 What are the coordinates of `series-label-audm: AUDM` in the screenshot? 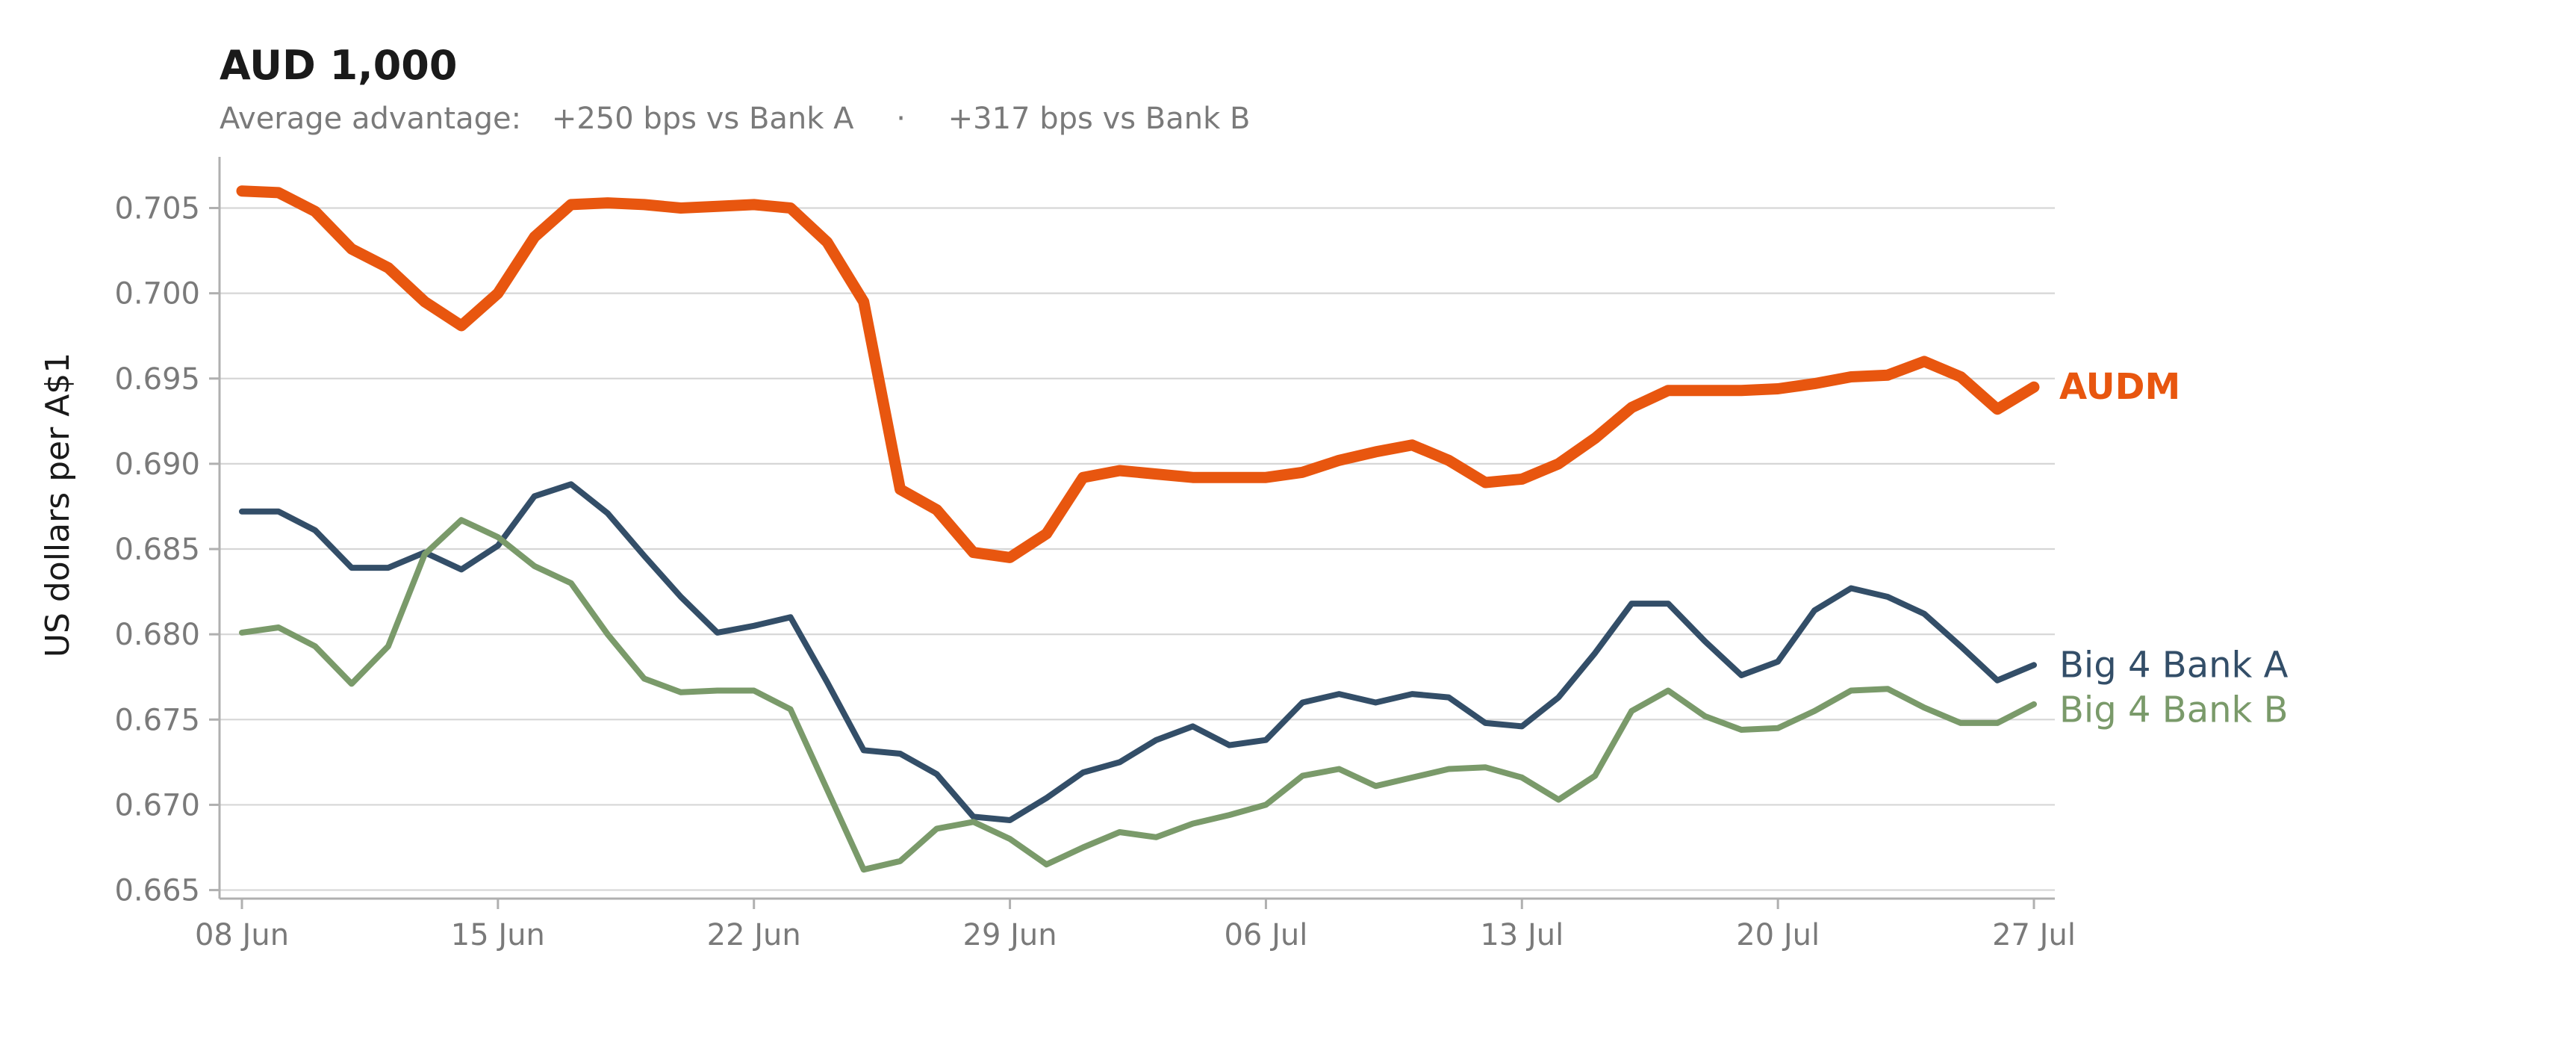 It's located at (2119, 387).